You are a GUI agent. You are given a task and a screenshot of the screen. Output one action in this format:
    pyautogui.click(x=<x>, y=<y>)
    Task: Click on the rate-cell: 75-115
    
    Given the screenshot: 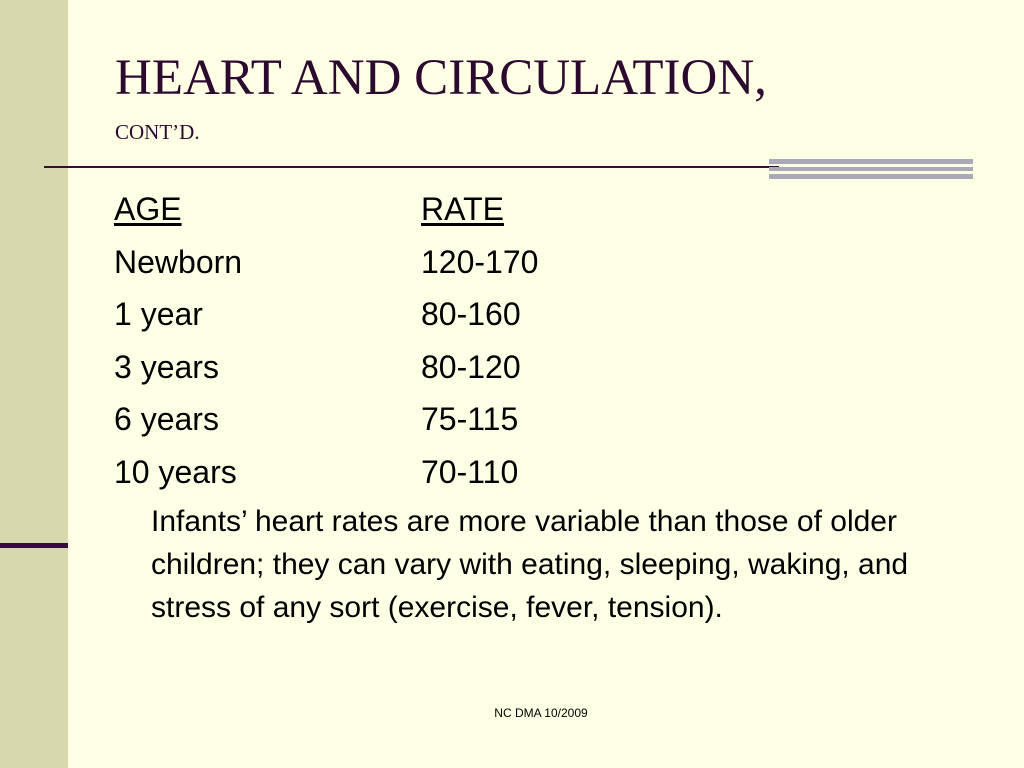 What is the action you would take?
    pyautogui.click(x=470, y=419)
    